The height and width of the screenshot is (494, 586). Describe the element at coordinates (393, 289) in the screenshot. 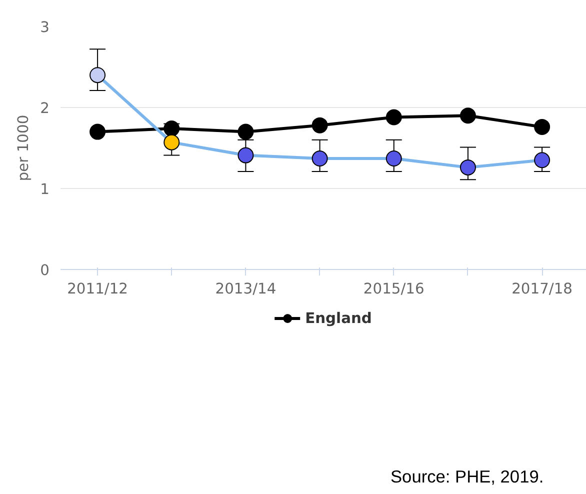

I see `x-tick-label: 2015/16` at that location.